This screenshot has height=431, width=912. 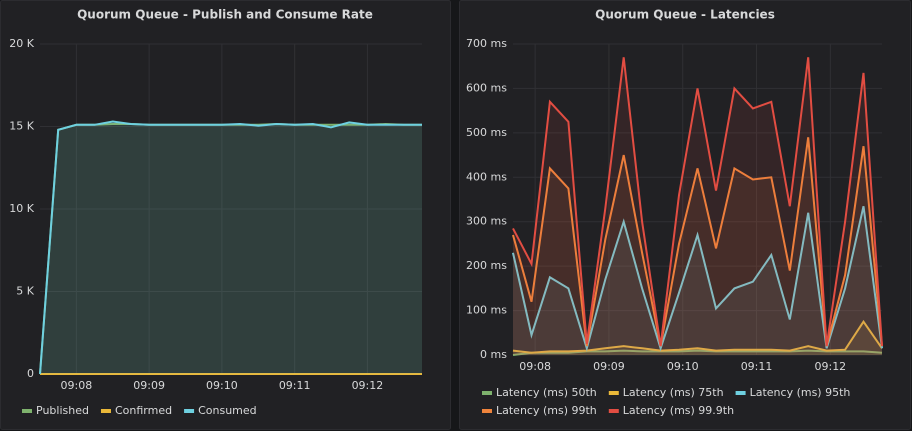 I want to click on y-tick-label: 200 ms, so click(x=486, y=265).